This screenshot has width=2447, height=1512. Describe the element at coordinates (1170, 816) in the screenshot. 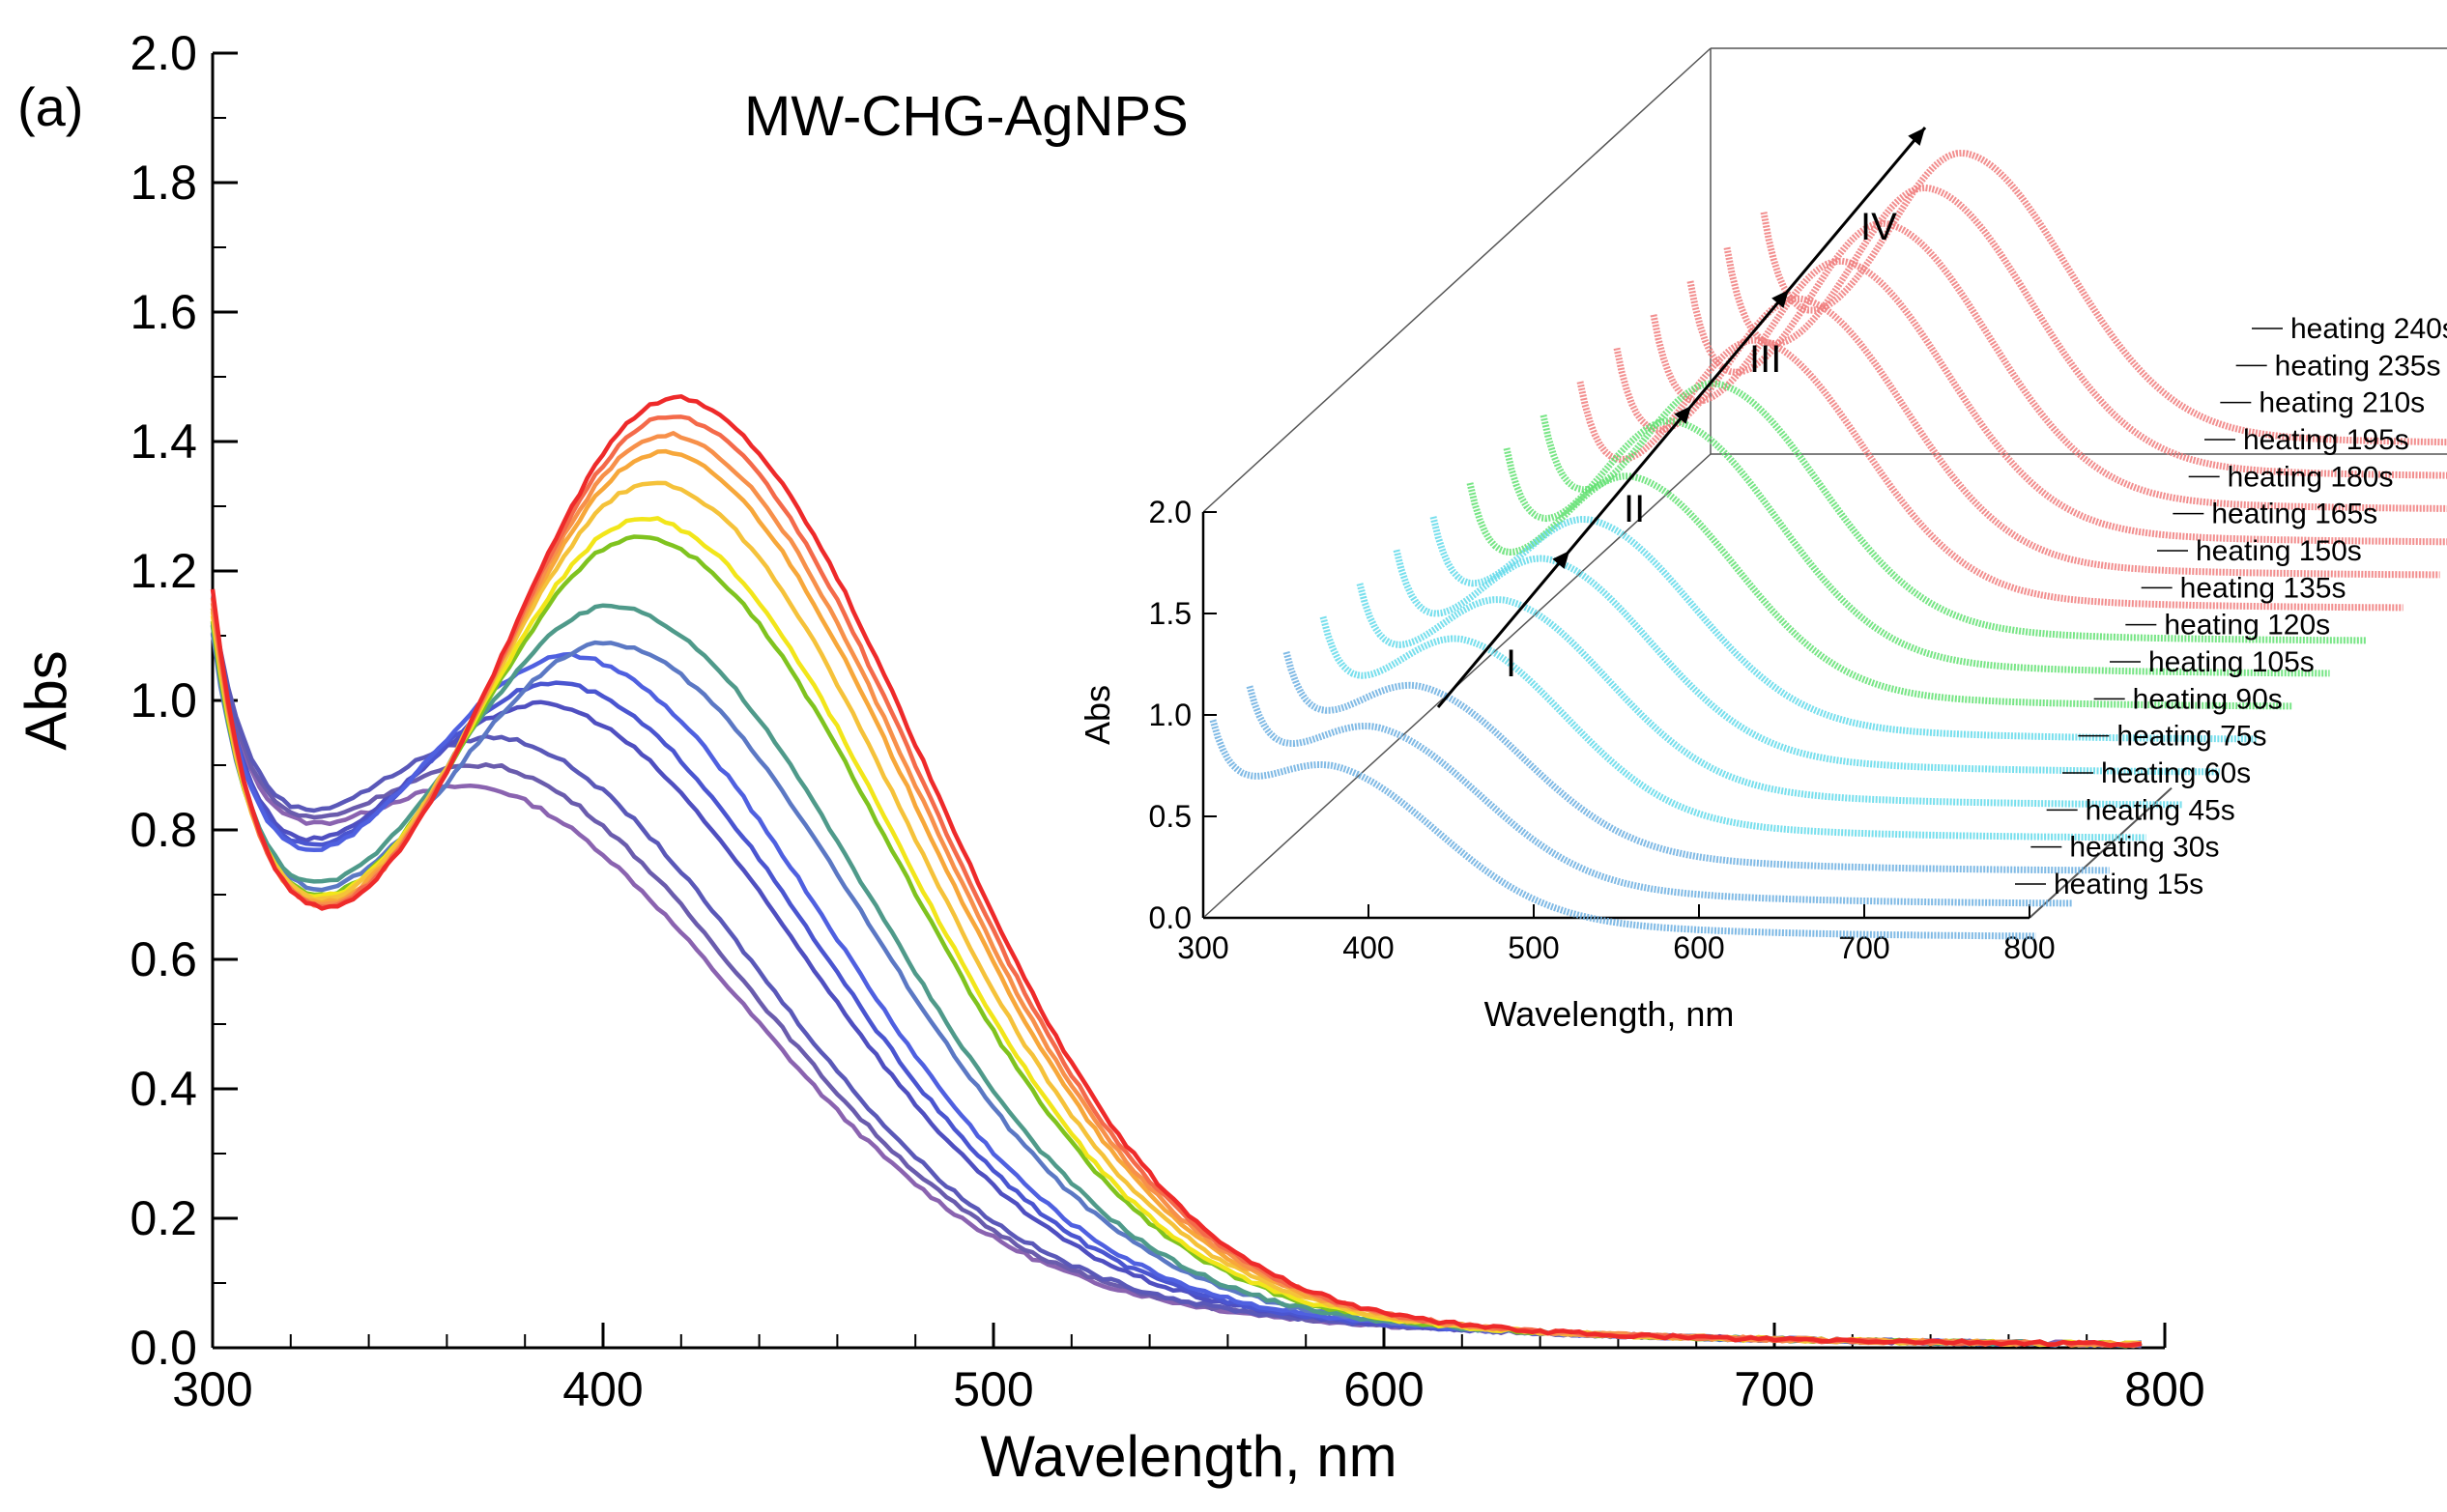

I see `inset-y-tick-label: 0.5` at that location.